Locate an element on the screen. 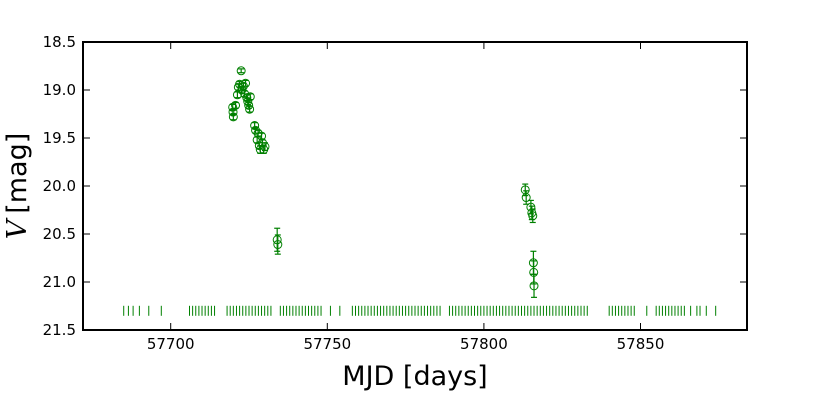 This screenshot has width=830, height=419. y-tick-label: 21.5 is located at coordinates (59, 330).